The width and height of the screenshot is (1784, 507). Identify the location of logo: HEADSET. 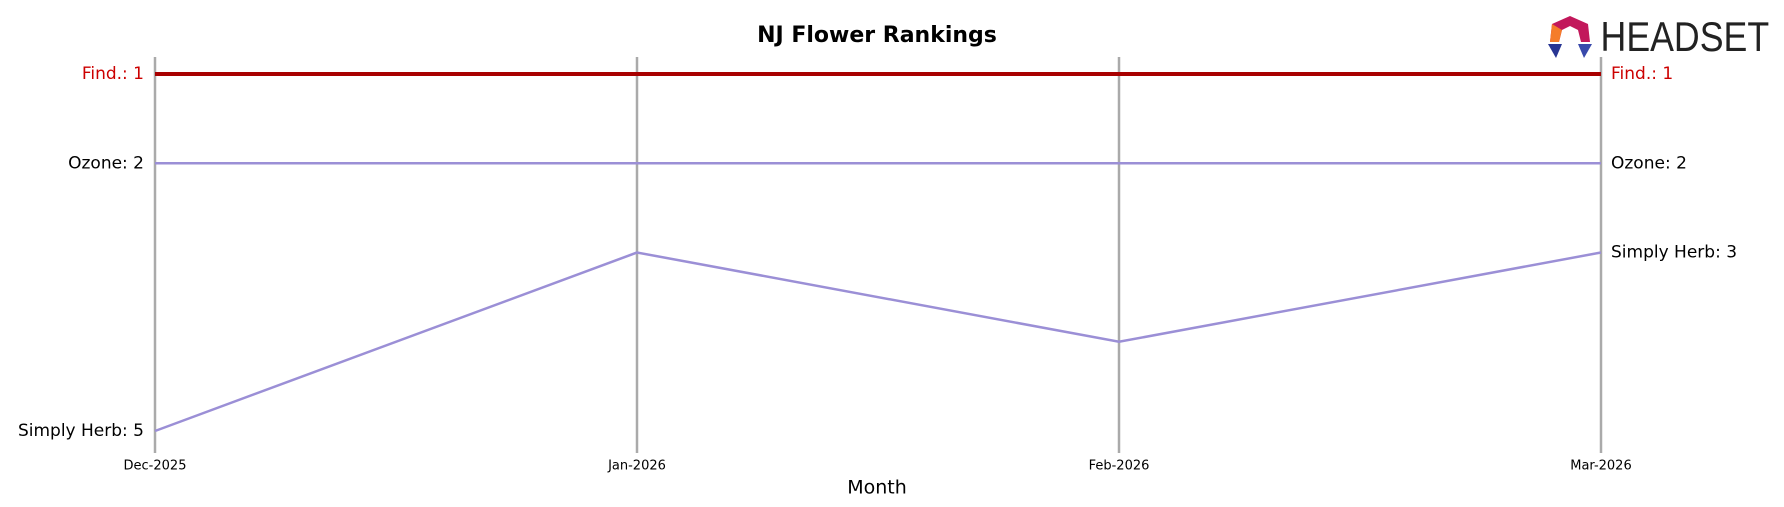
(1659, 37).